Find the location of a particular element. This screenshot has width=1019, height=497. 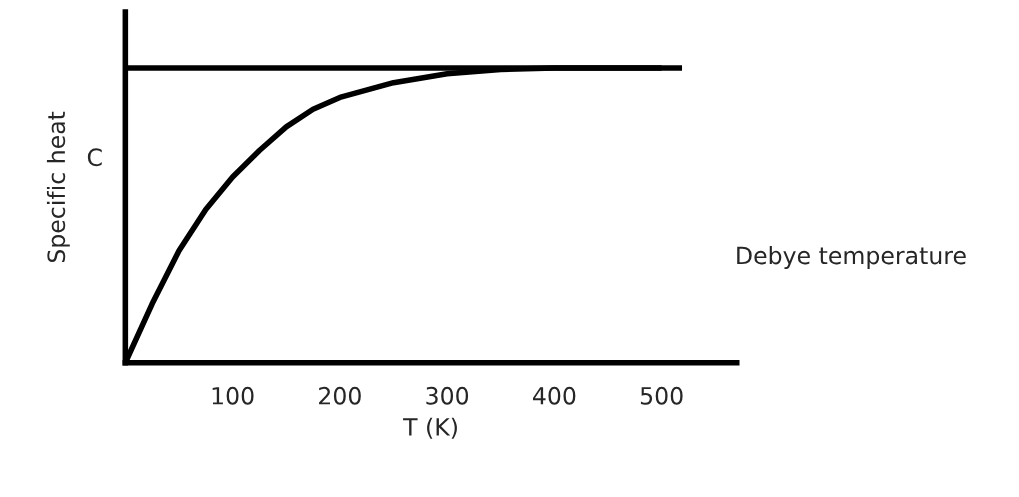

x-tick-label: 500 is located at coordinates (661, 395).